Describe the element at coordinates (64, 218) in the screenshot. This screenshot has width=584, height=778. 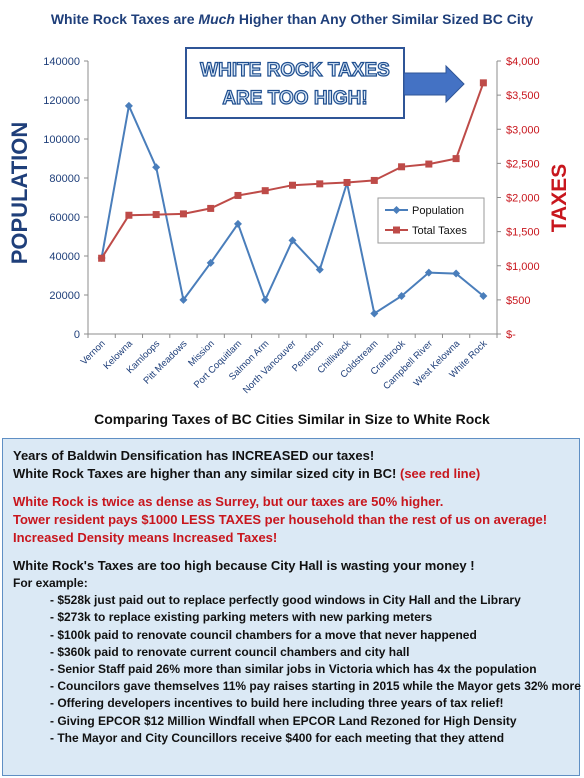
I see `y-left-tick-label: 60000` at that location.